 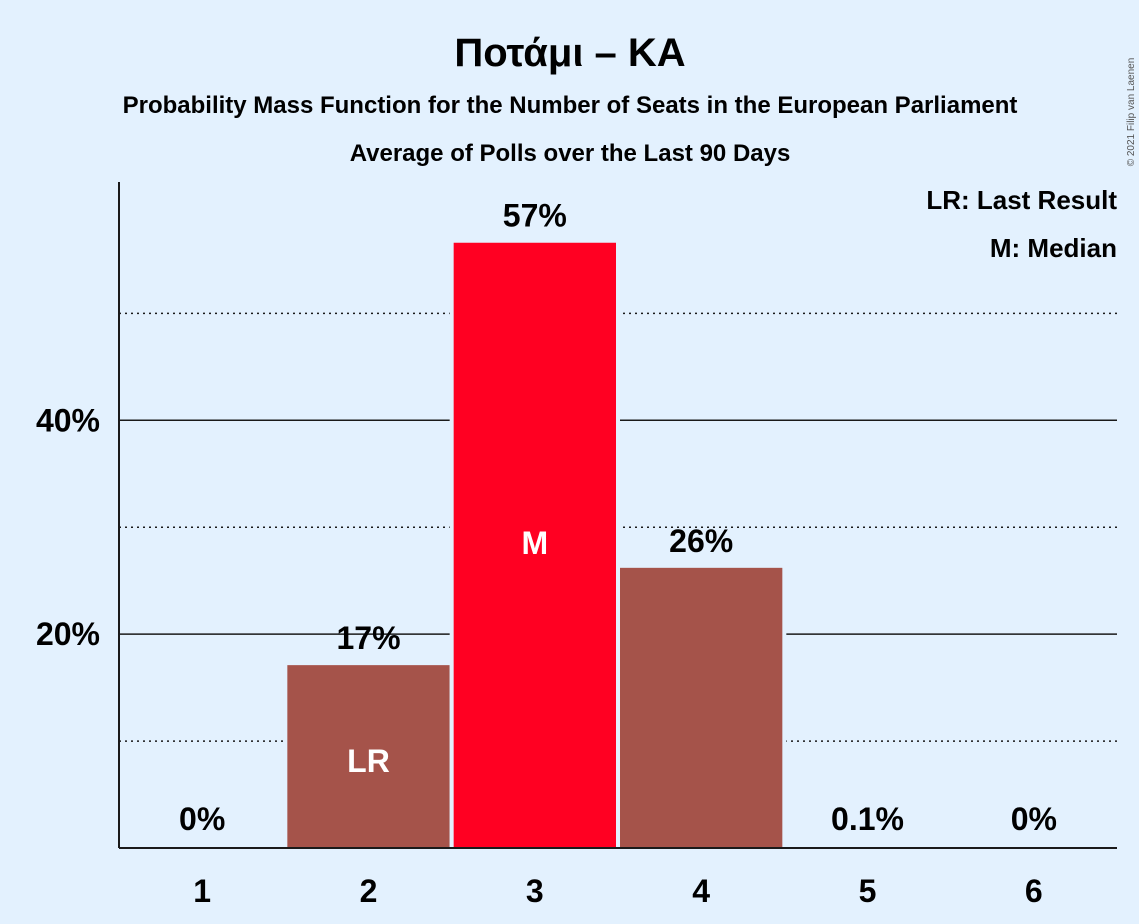 I want to click on y-tick-label: 20%, so click(x=68, y=634).